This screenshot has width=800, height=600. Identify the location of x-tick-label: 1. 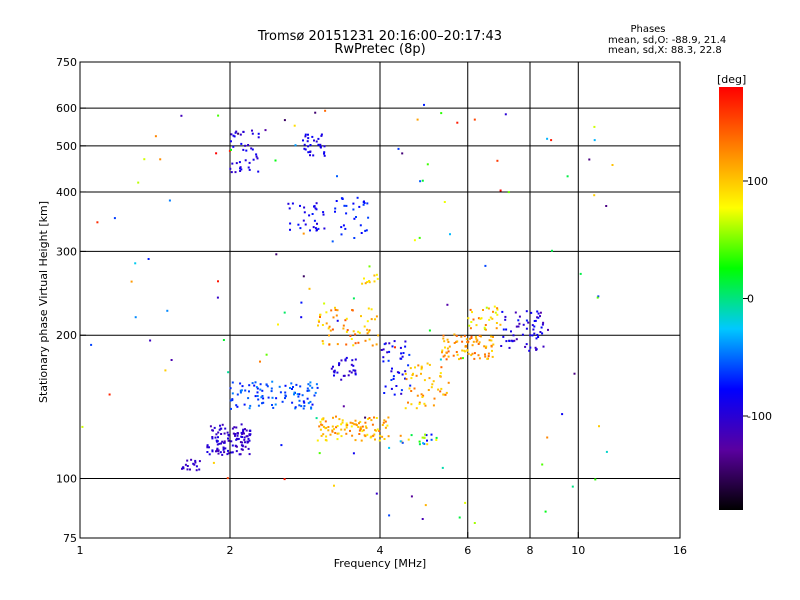
(80, 550).